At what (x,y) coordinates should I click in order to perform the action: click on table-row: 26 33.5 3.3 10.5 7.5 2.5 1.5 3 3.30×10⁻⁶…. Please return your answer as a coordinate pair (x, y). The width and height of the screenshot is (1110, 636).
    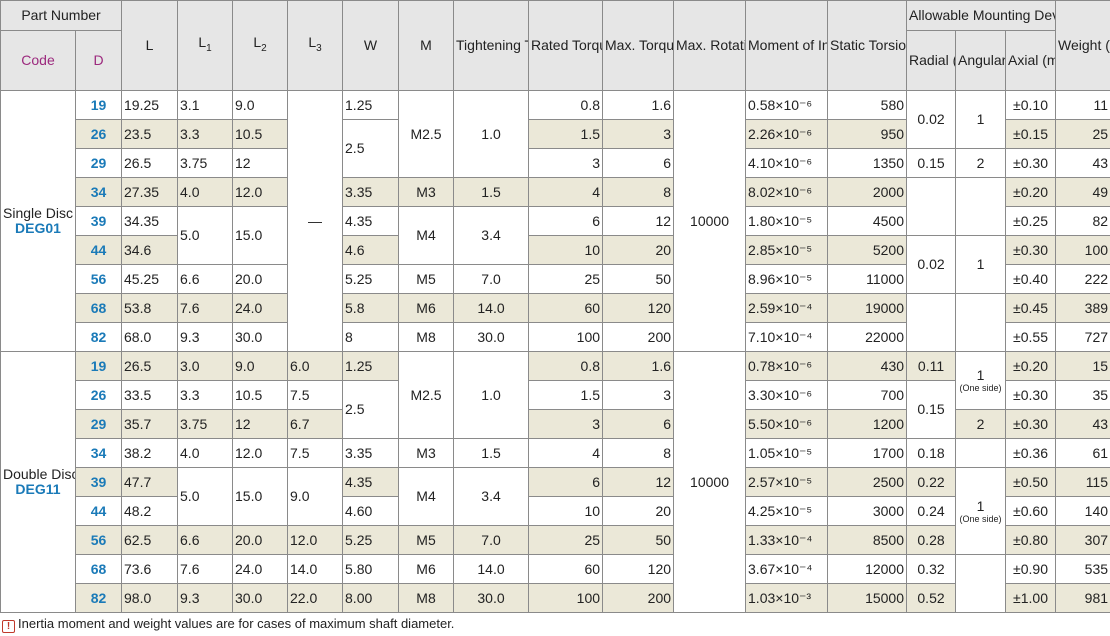
    Looking at the image, I should click on (555, 409).